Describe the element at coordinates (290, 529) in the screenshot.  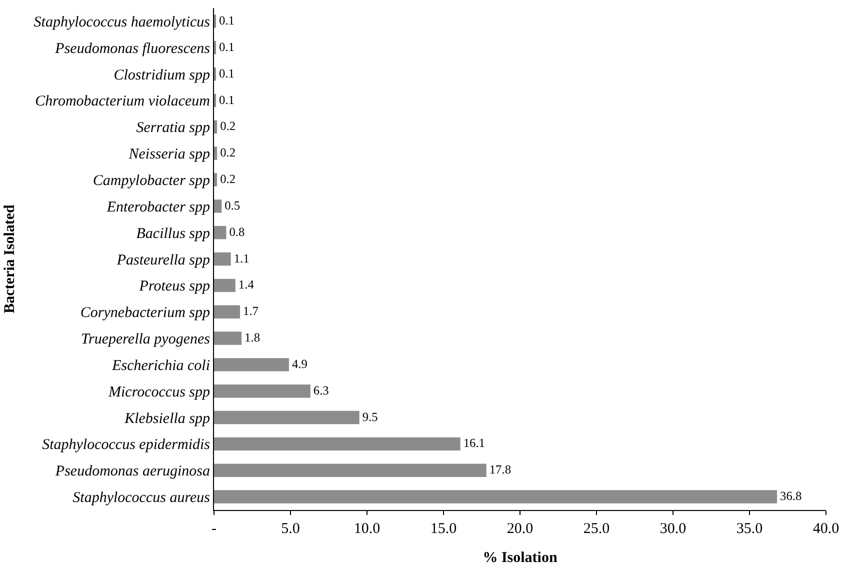
I see `x-tick-label: 5.0` at that location.